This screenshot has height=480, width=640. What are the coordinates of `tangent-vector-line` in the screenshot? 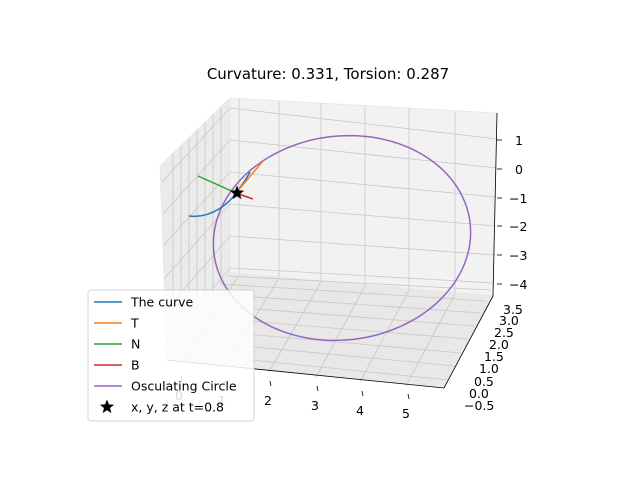 It's located at (249, 177).